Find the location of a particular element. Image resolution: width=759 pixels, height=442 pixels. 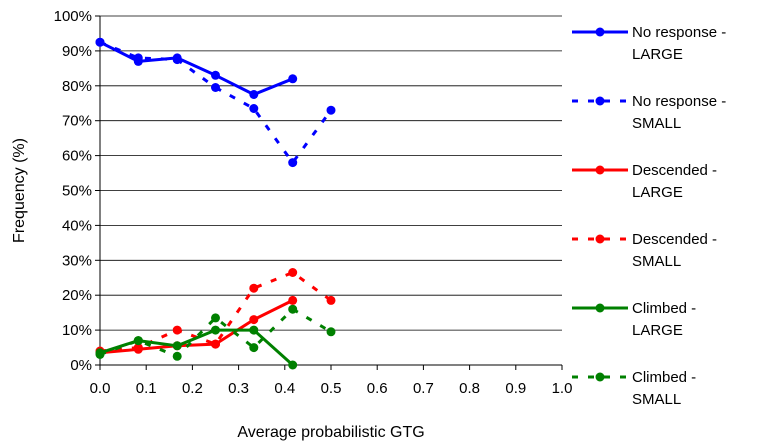

x-axis-title: Average probabilistic GTG is located at coordinates (330, 432).